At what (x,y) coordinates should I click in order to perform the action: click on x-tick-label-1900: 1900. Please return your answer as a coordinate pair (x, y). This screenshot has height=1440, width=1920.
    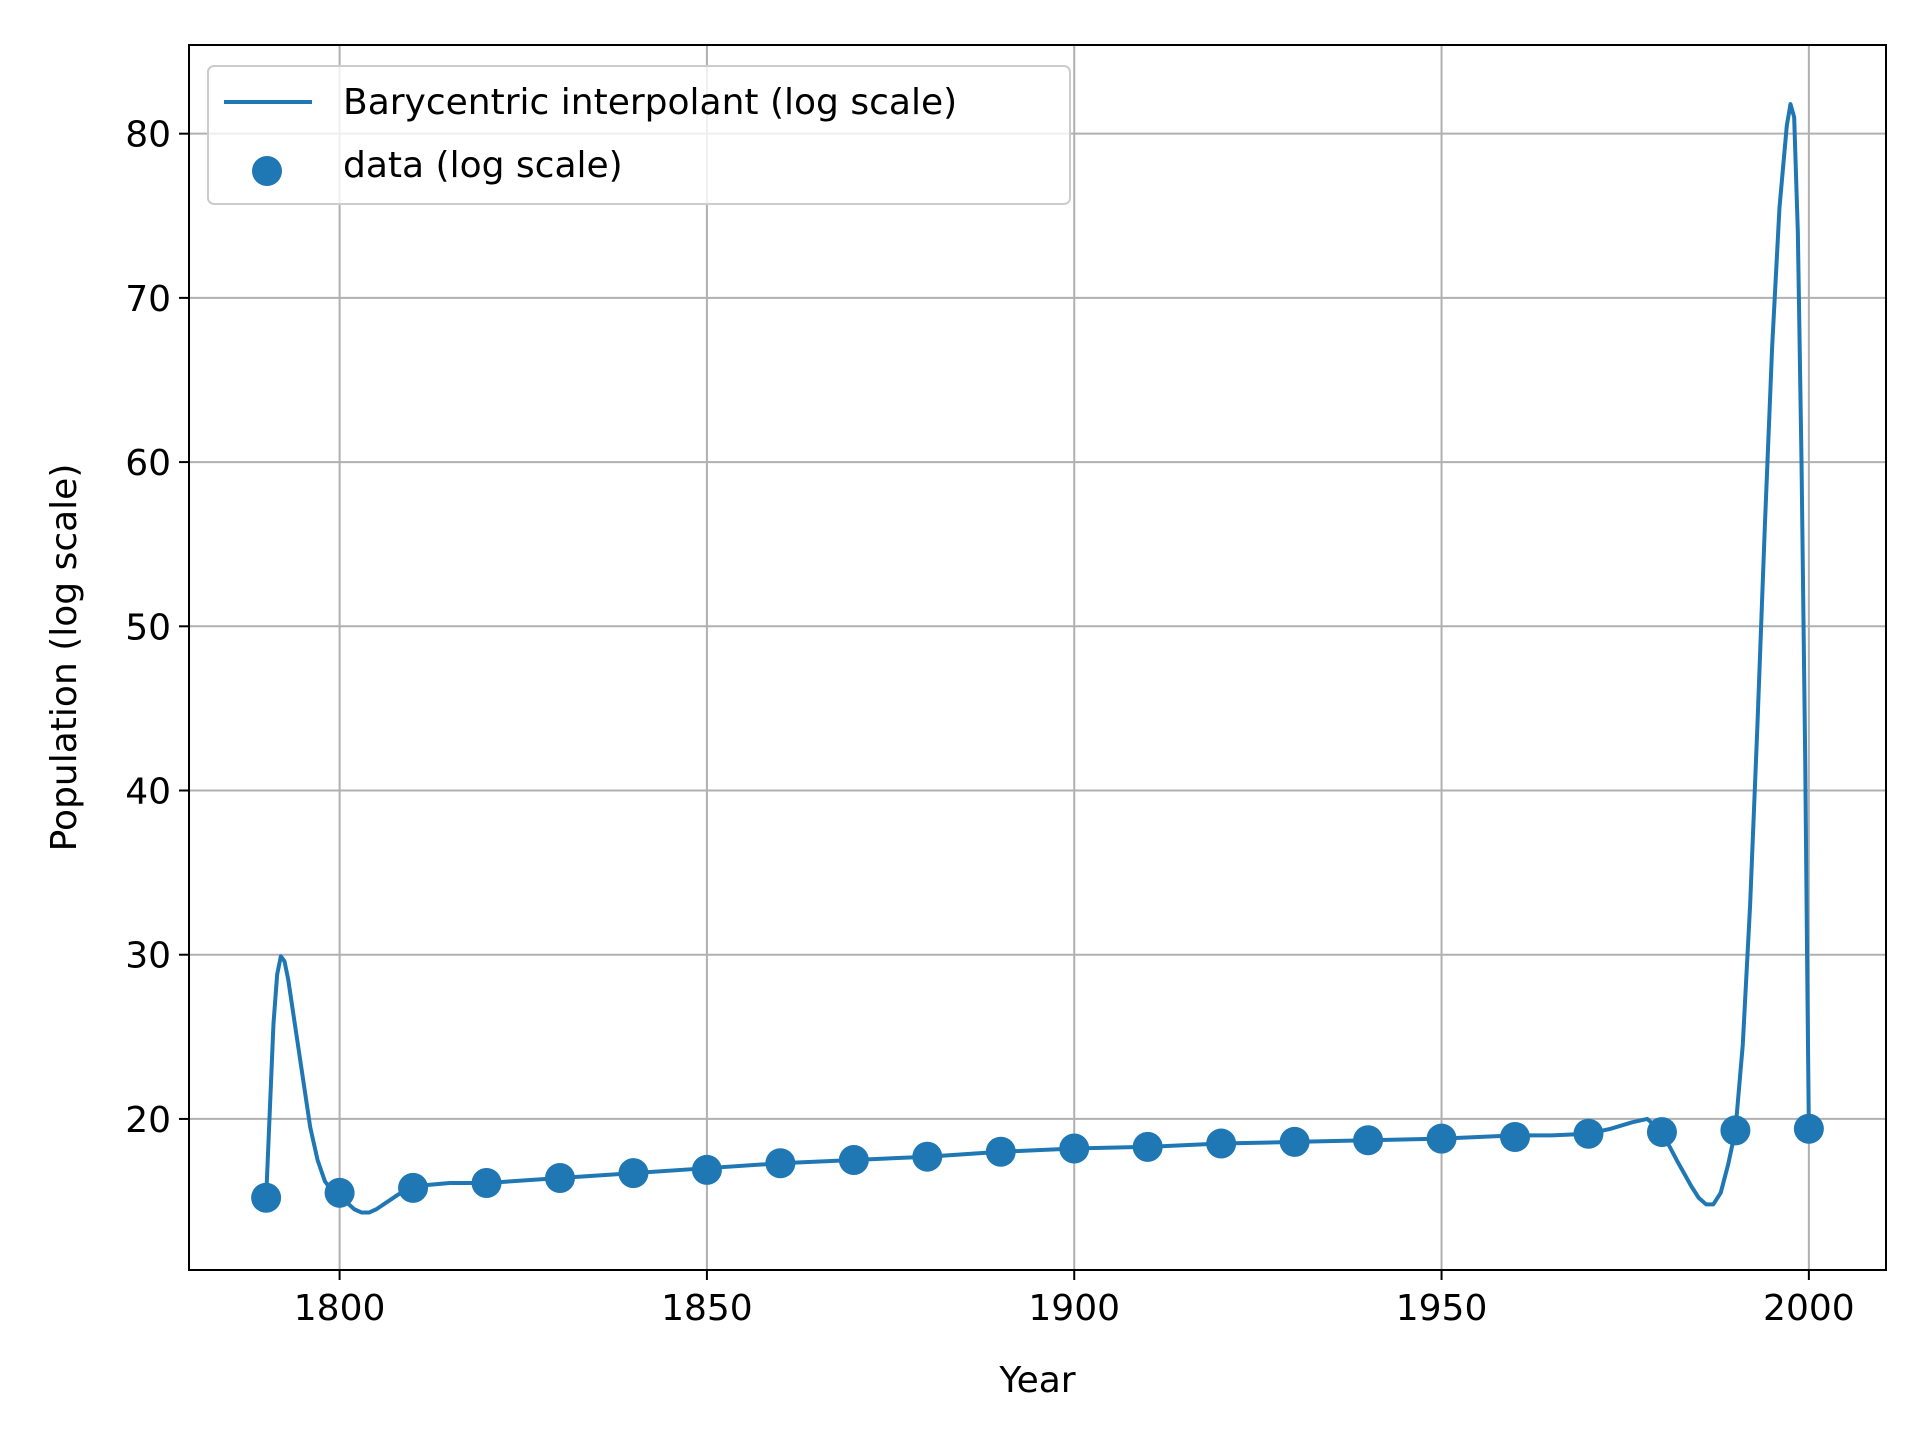
    Looking at the image, I should click on (1074, 1308).